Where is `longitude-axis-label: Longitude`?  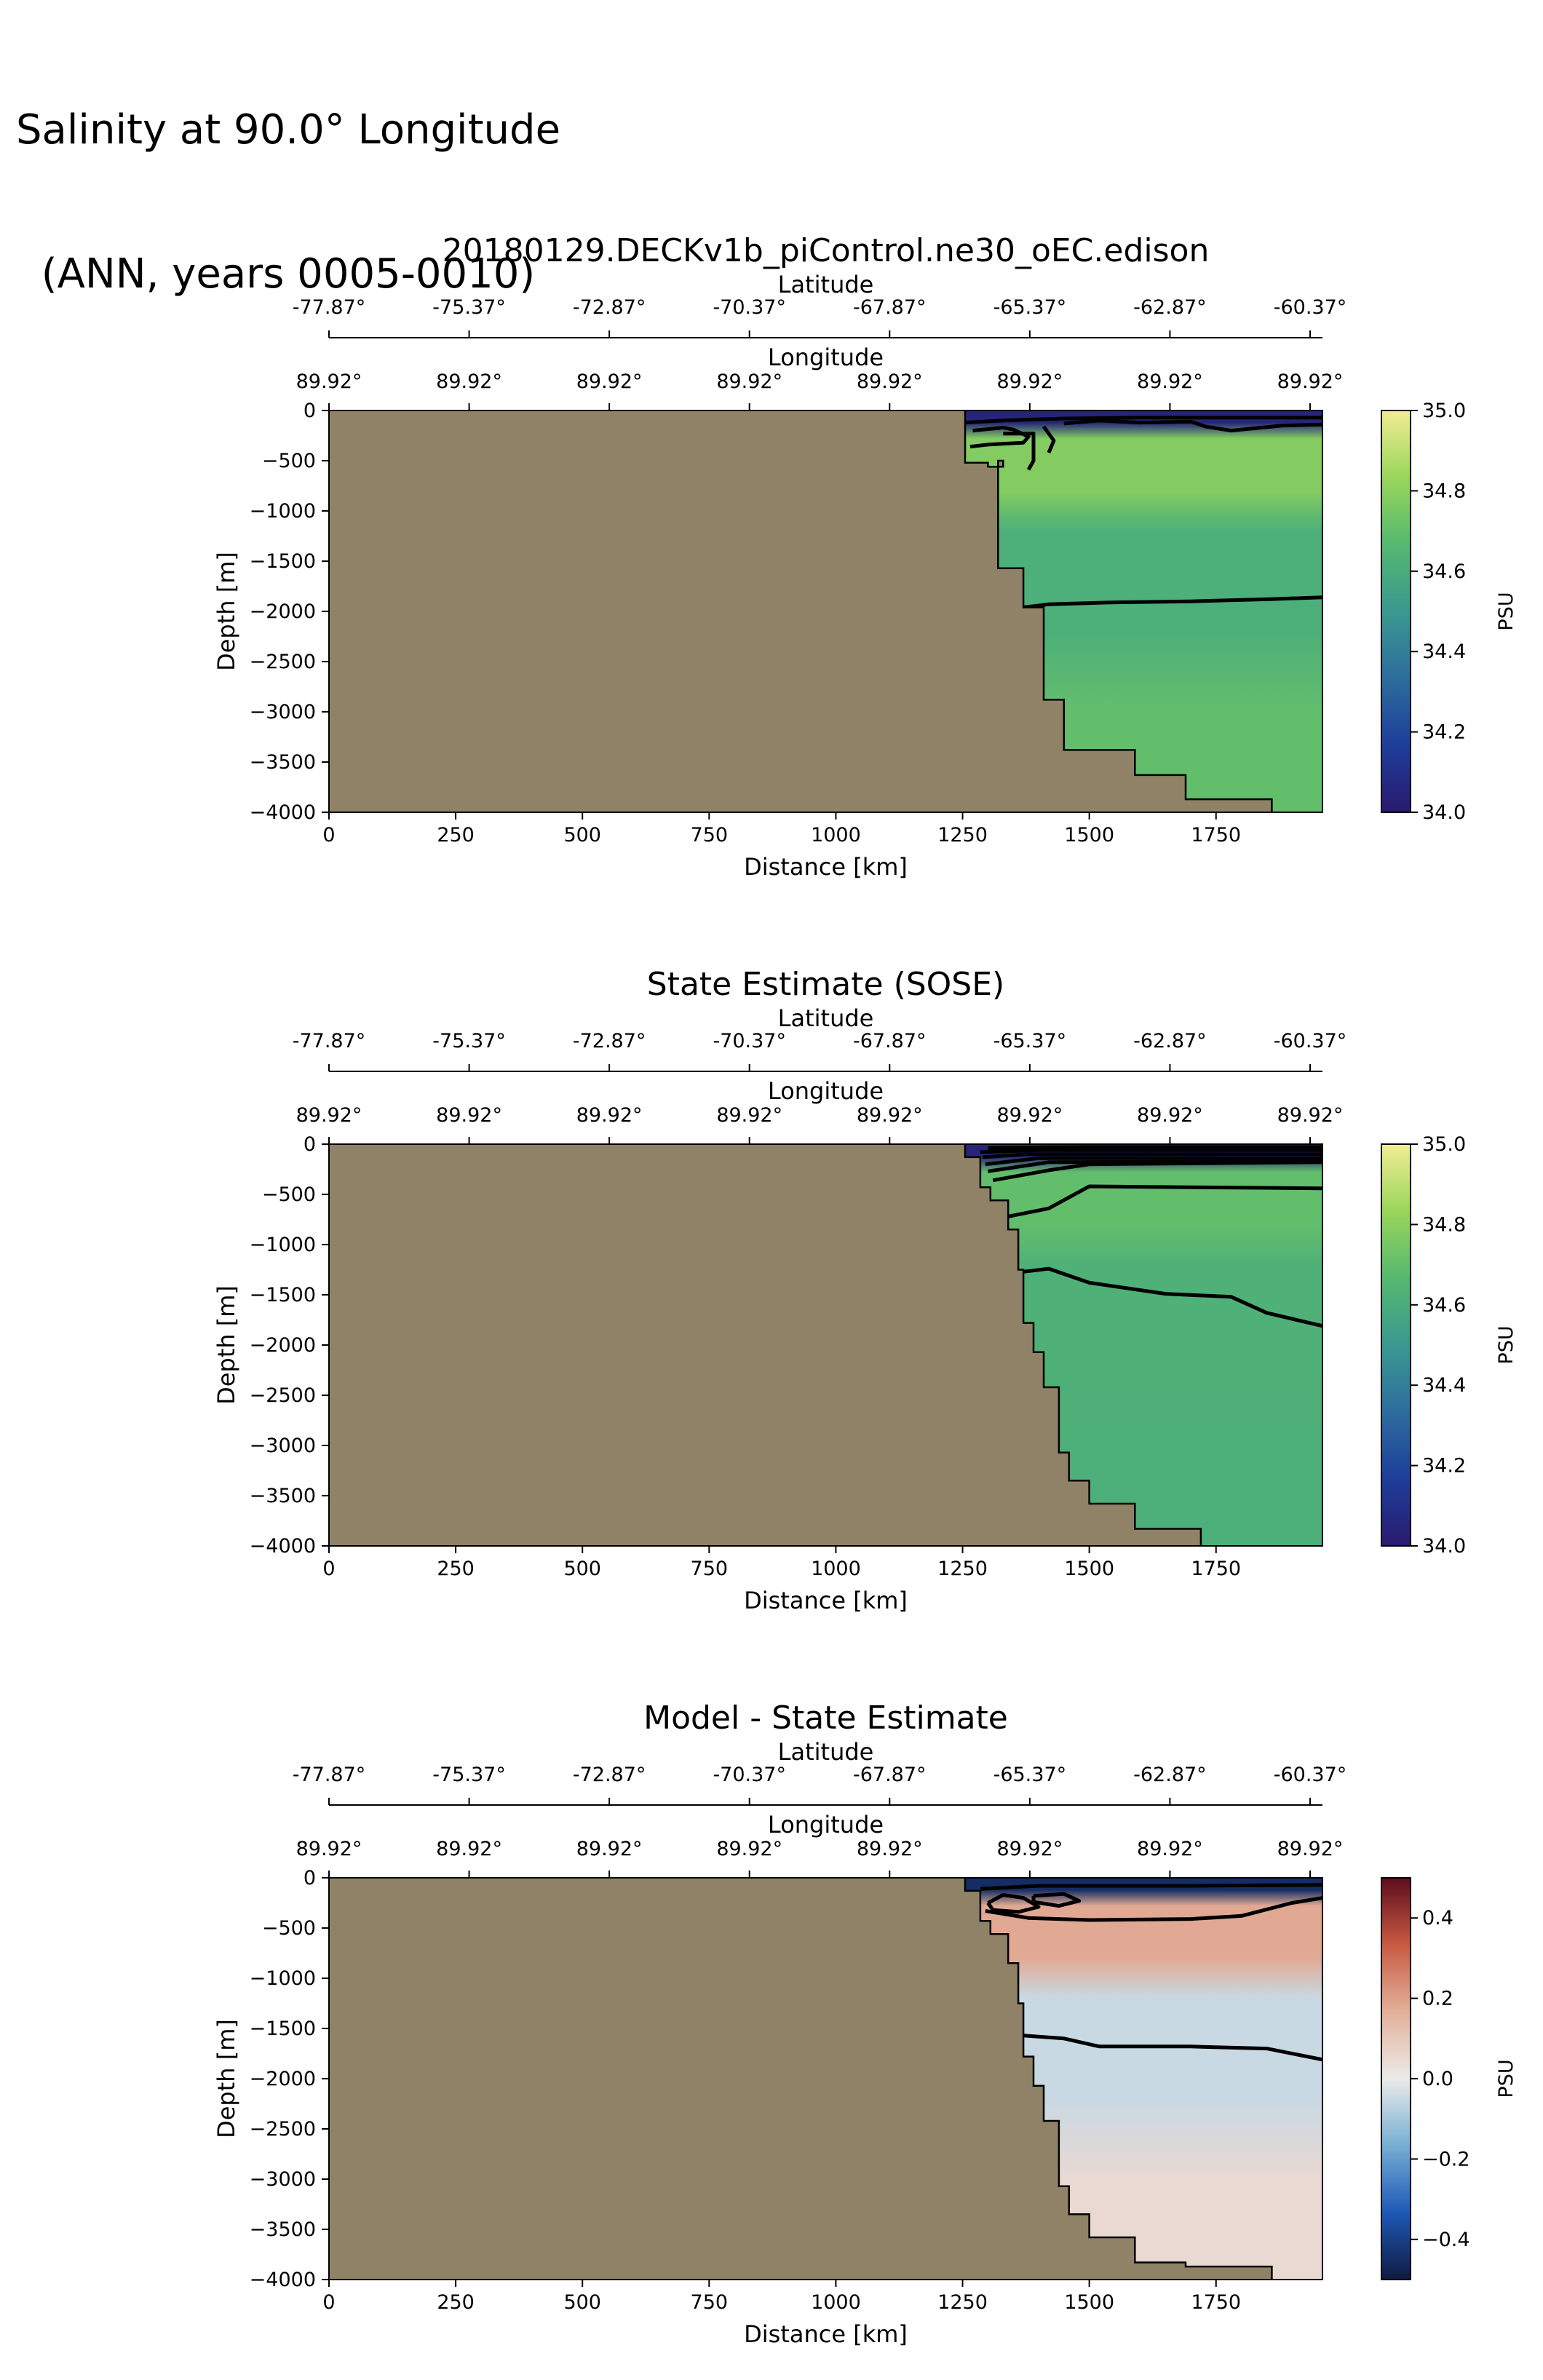
longitude-axis-label: Longitude is located at coordinates (826, 1091).